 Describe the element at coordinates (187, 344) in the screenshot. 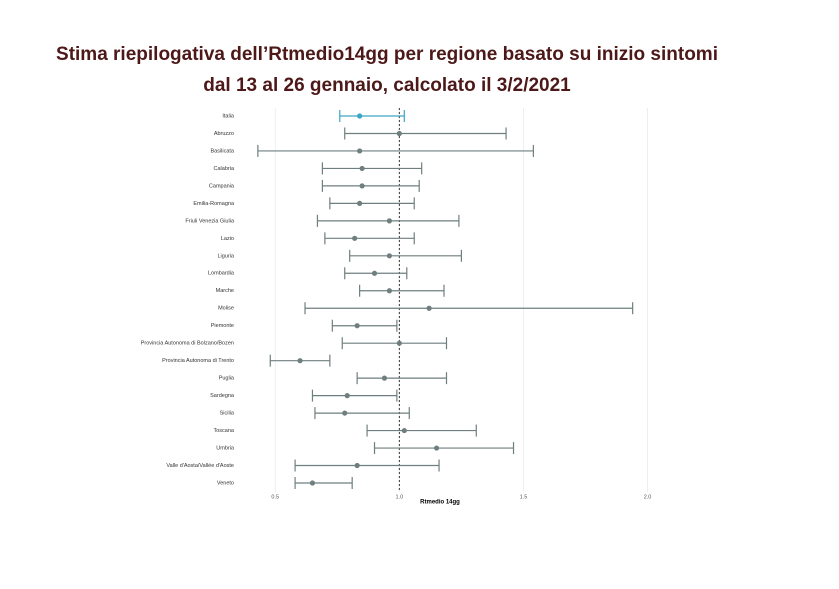

I see `y-tick-label: Provincia Autonoma di Bolzano/Bozen` at that location.